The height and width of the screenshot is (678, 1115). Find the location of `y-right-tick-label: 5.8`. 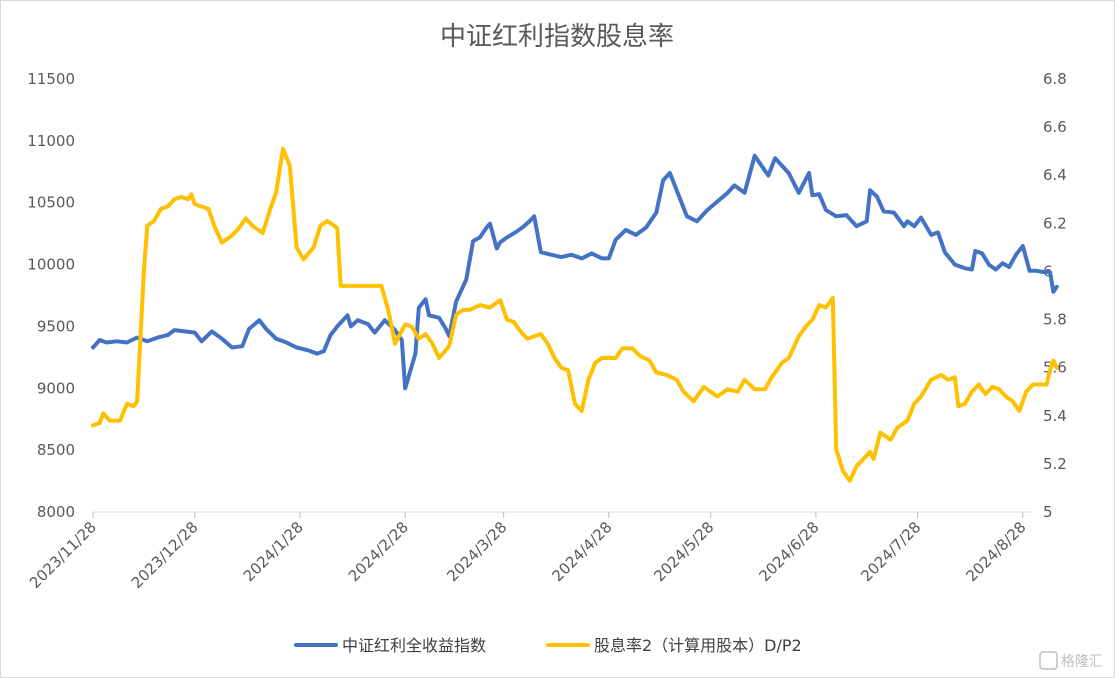

y-right-tick-label: 5.8 is located at coordinates (1055, 320).